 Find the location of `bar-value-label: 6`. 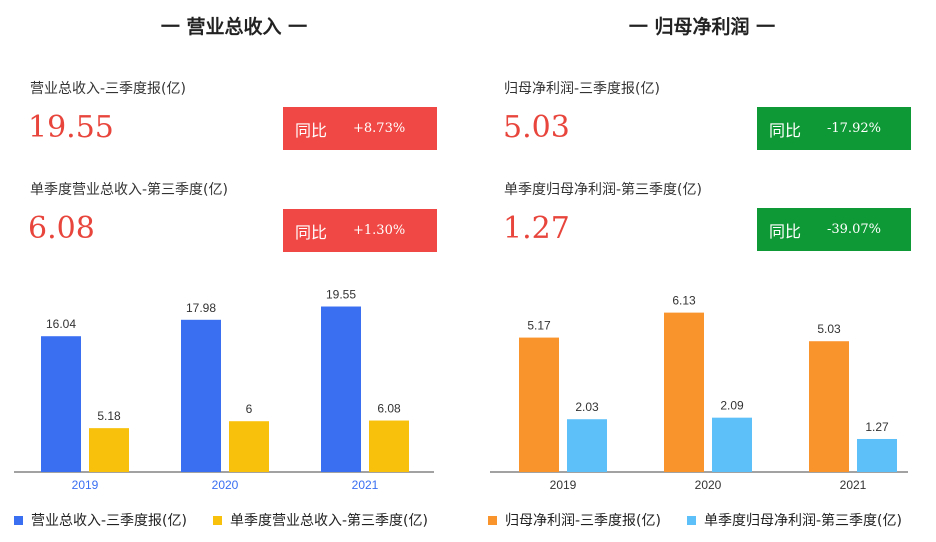

bar-value-label: 6 is located at coordinates (249, 409).